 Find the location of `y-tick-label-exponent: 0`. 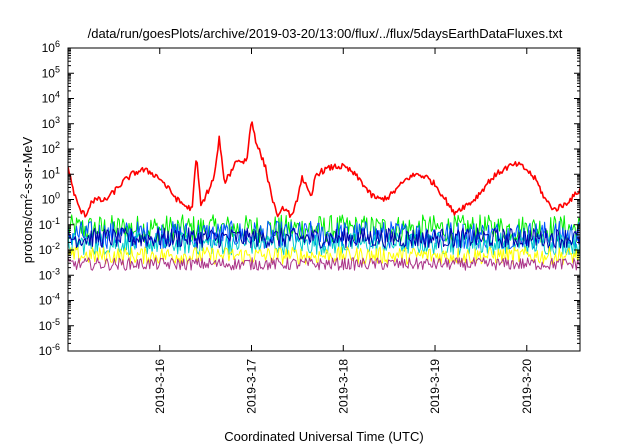

y-tick-label-exponent: 0 is located at coordinates (57, 196).